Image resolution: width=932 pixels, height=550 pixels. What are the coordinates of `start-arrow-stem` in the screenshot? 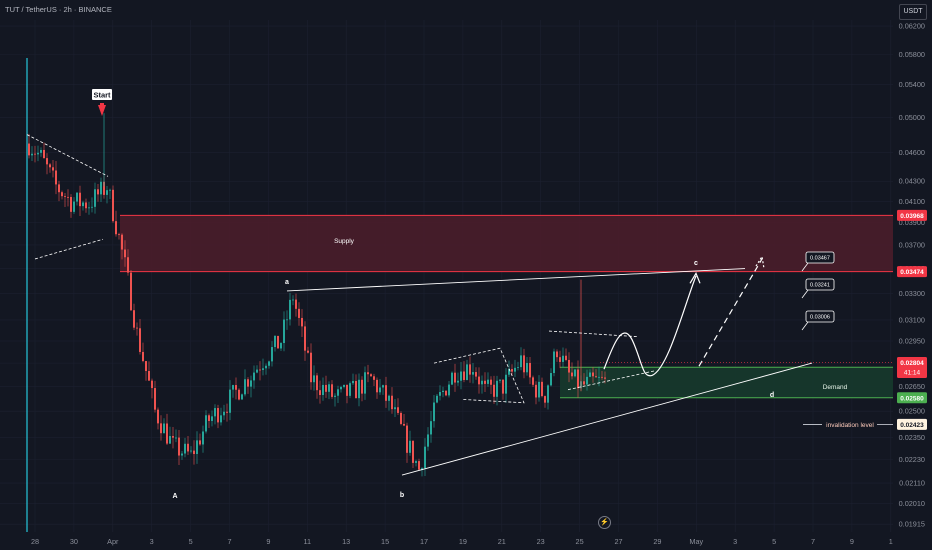 It's located at (102, 105).